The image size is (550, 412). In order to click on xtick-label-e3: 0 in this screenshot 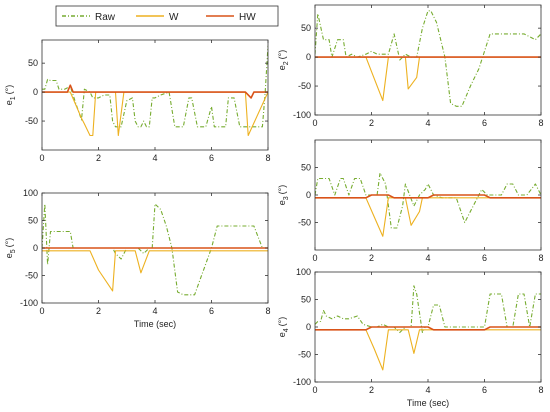, I will do `click(314, 258)`.